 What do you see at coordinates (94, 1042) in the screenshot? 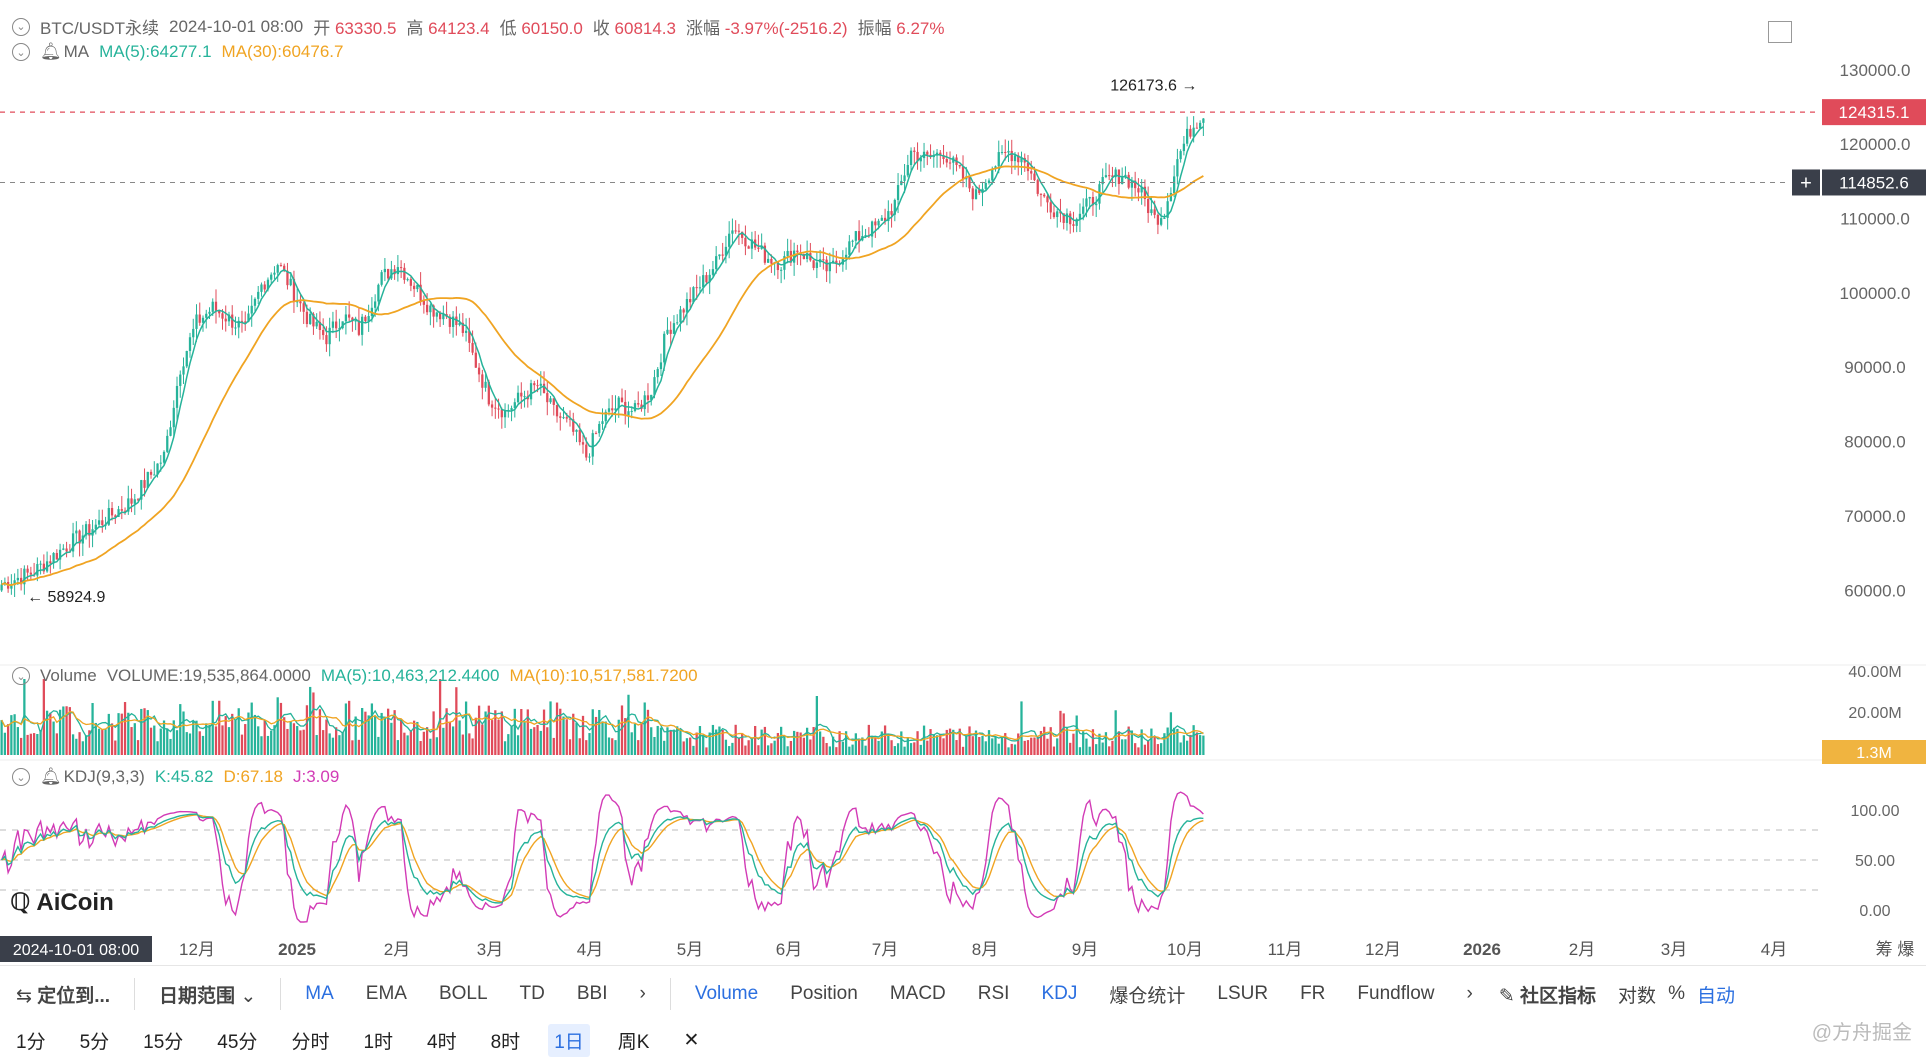
I see `timeframe-5m: 5分` at bounding box center [94, 1042].